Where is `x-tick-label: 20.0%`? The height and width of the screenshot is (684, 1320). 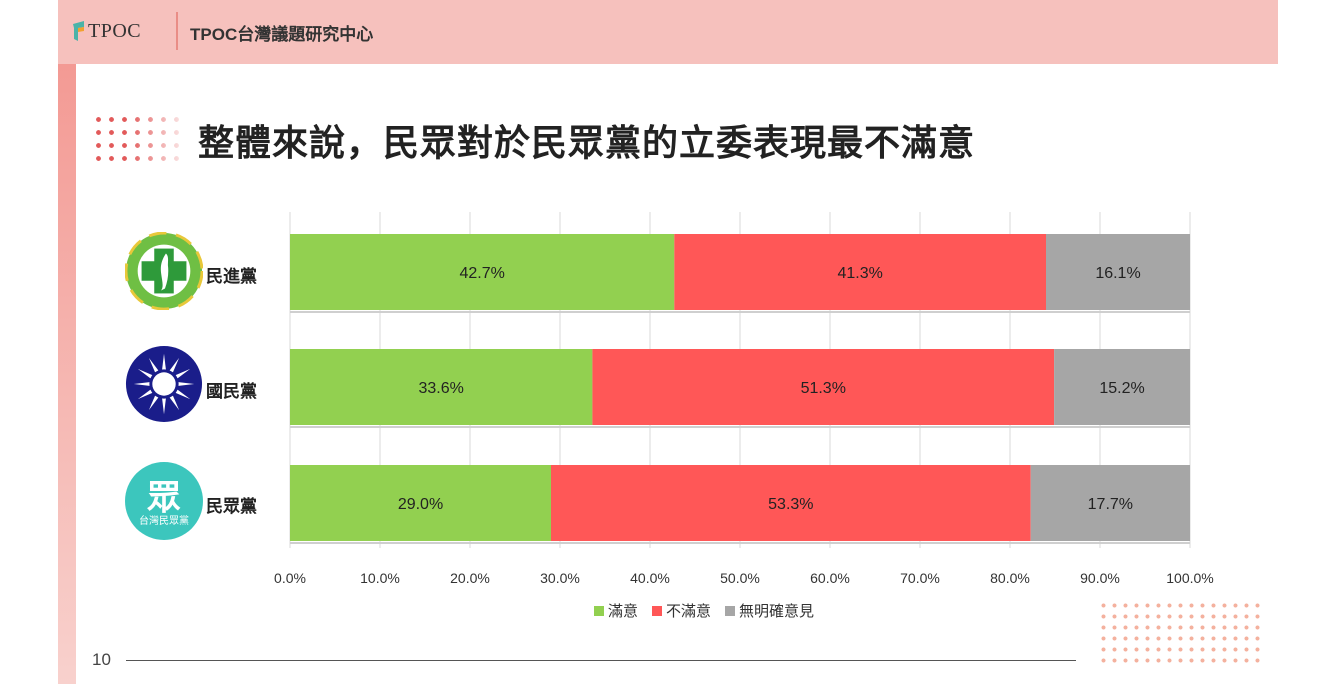 x-tick-label: 20.0% is located at coordinates (470, 578).